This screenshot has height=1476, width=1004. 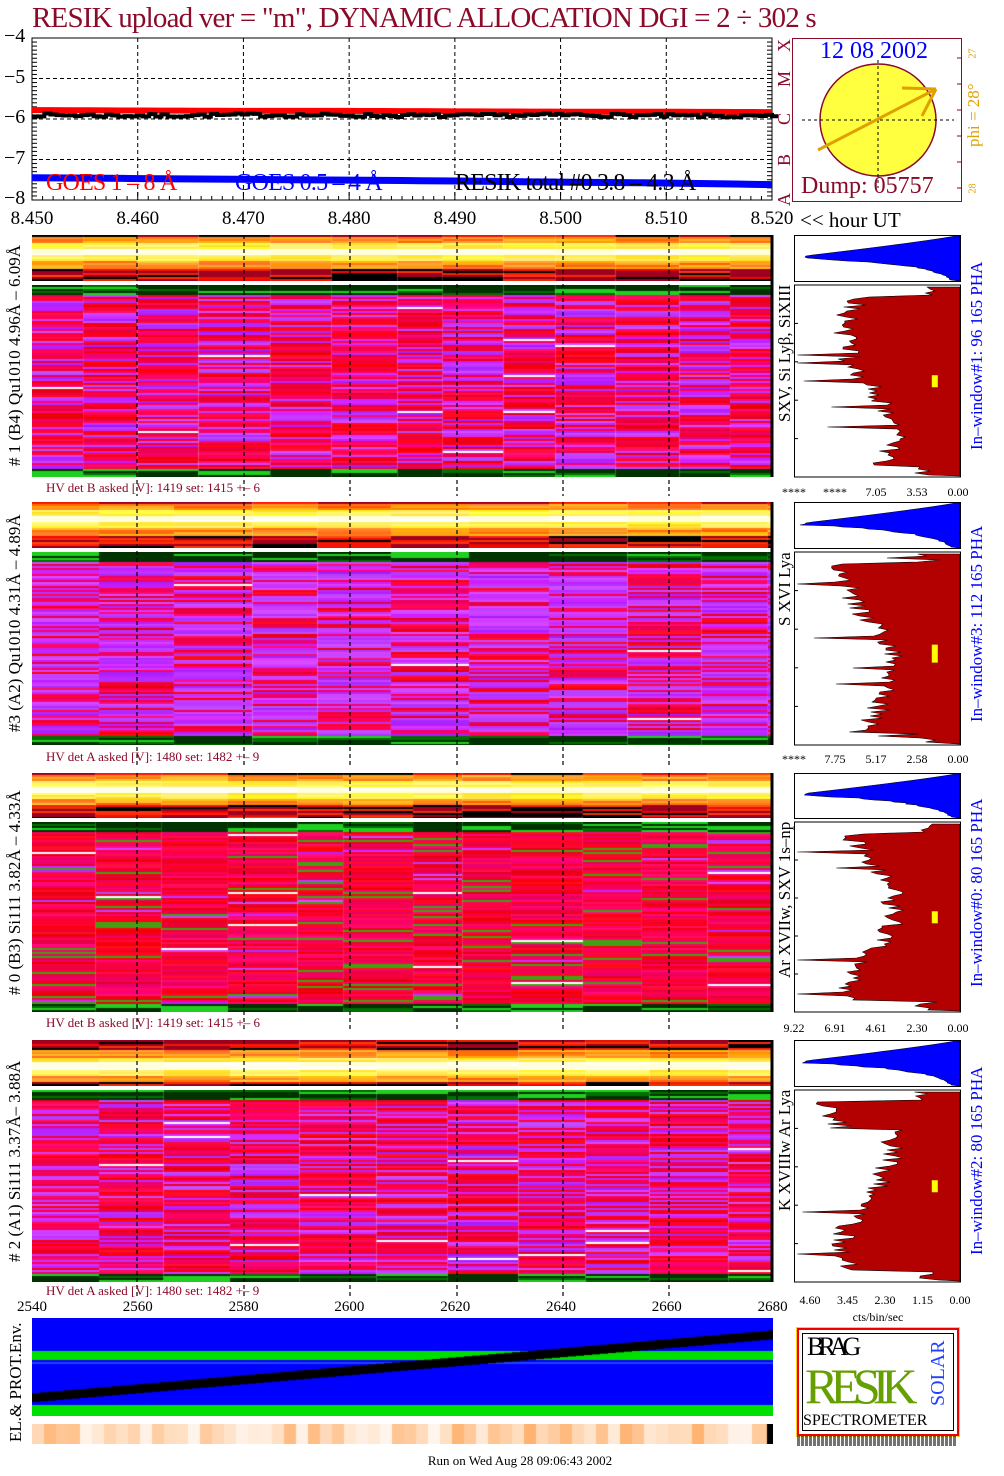 I want to click on particle-environment-bar, so click(x=402, y=1434).